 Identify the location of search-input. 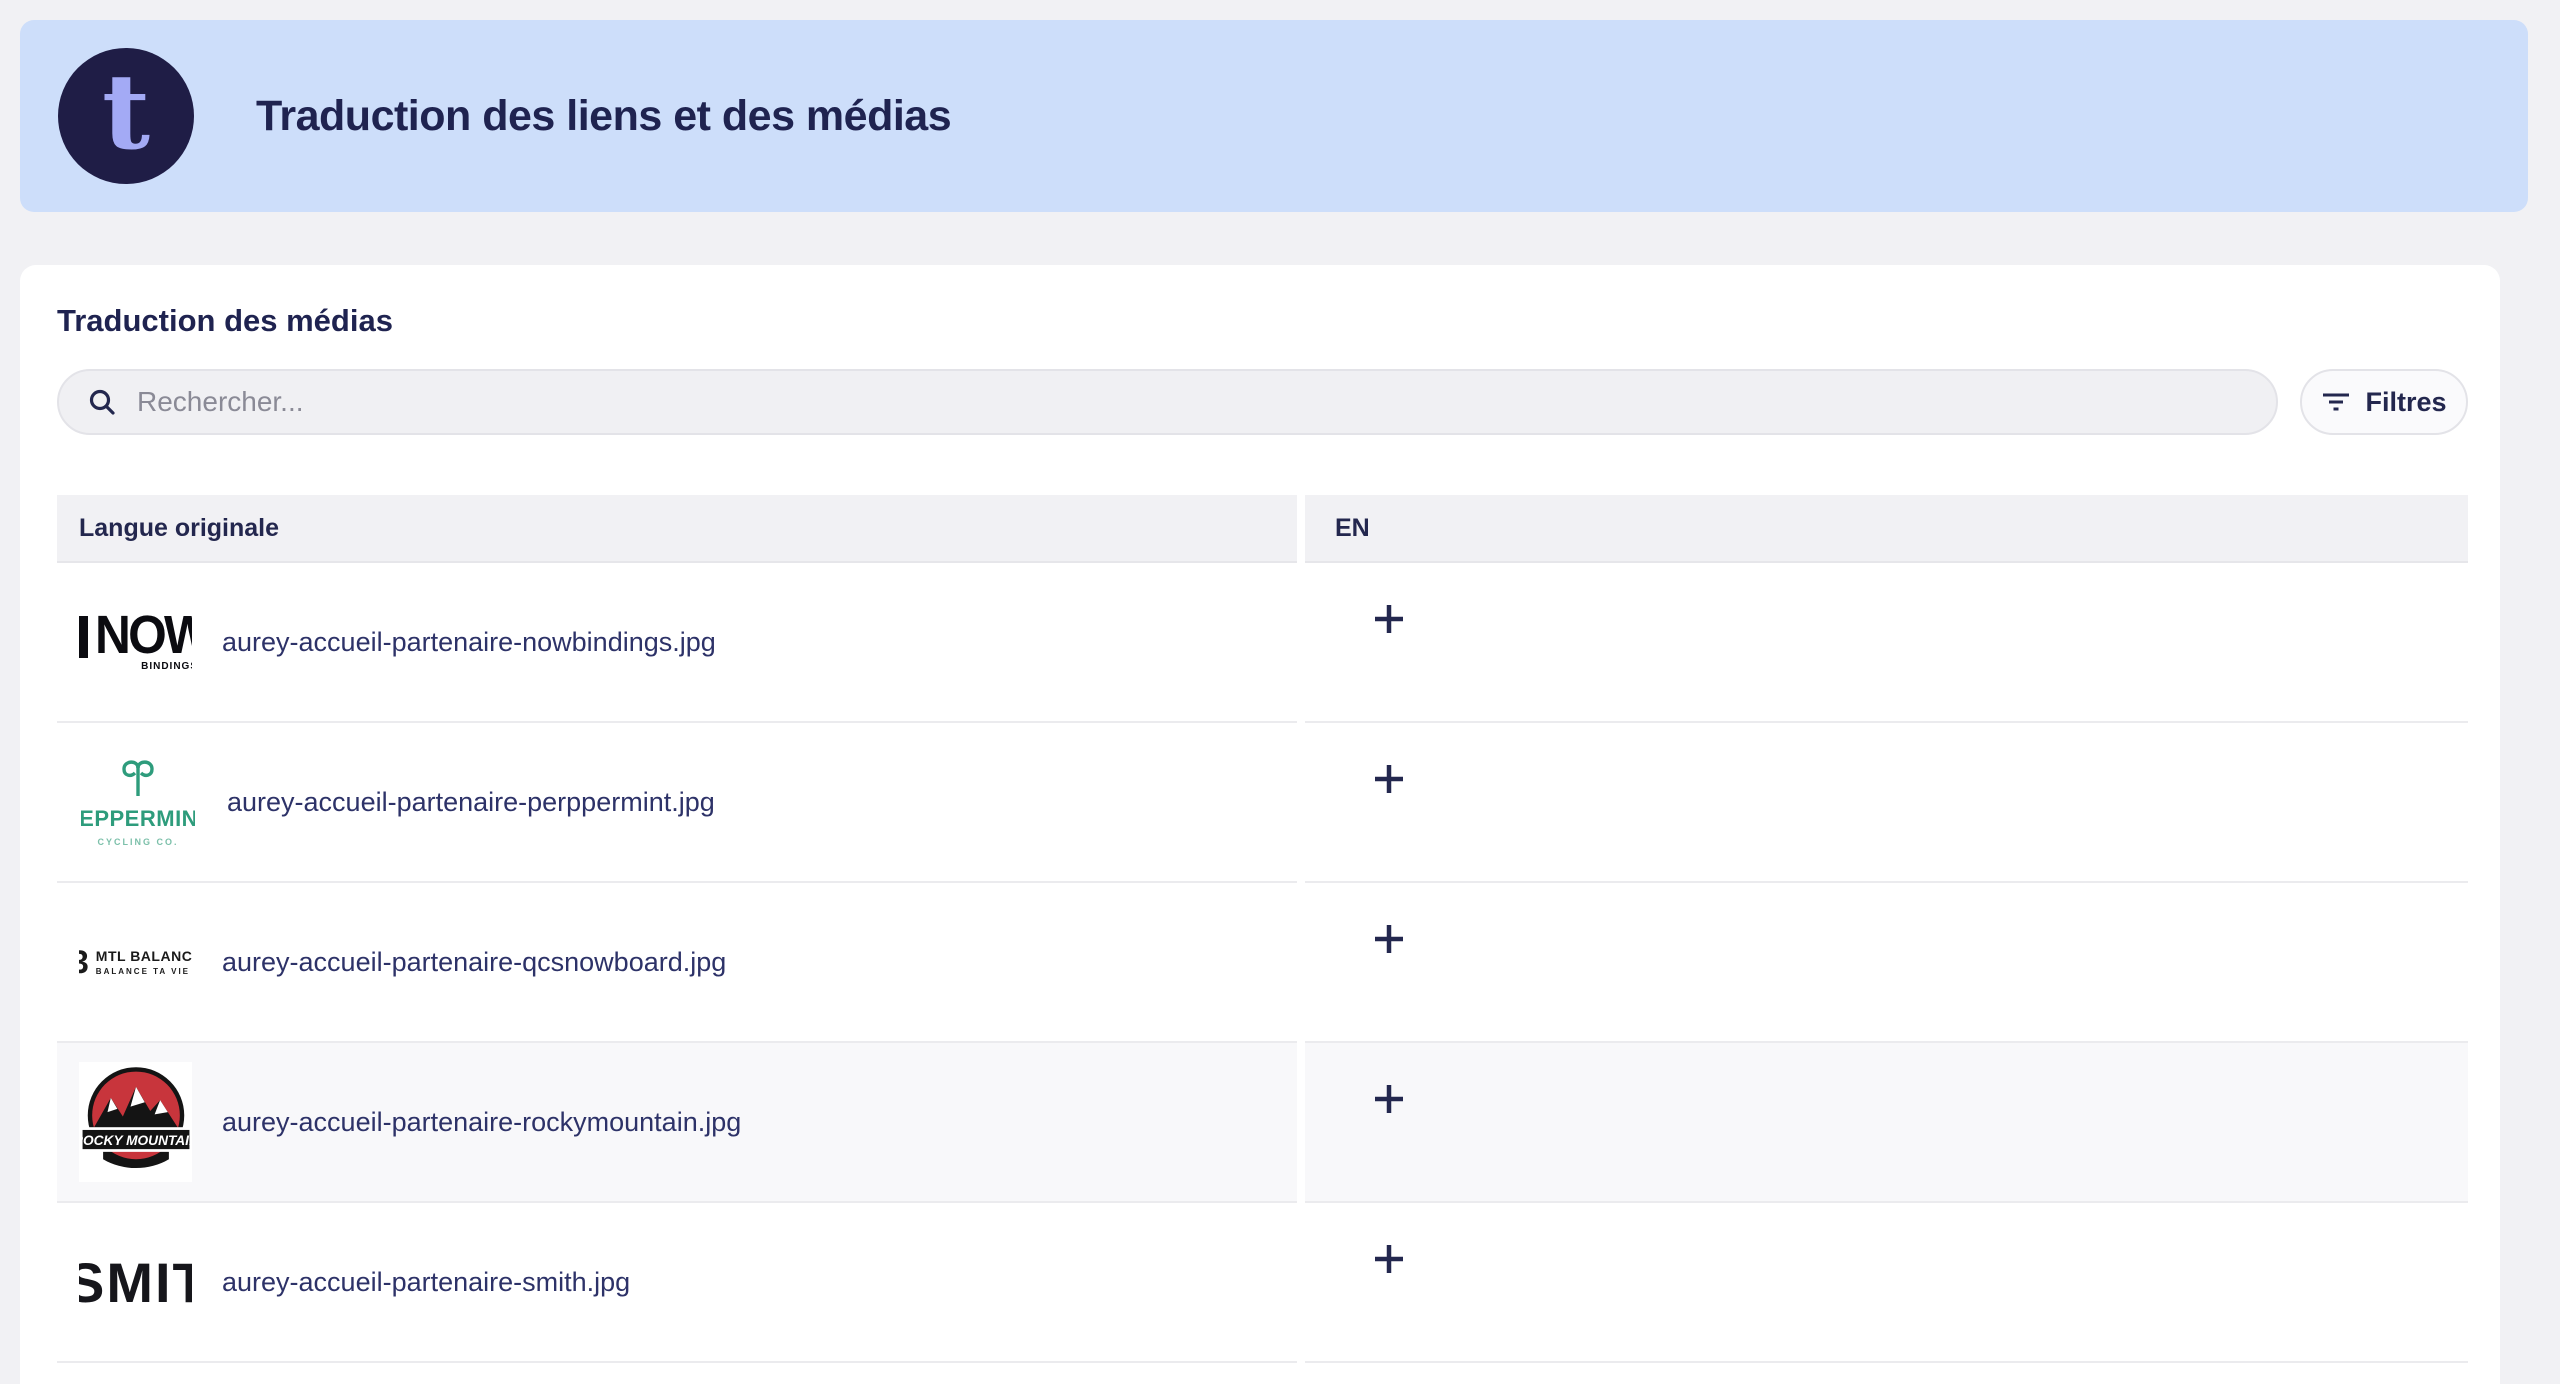
(1192, 402).